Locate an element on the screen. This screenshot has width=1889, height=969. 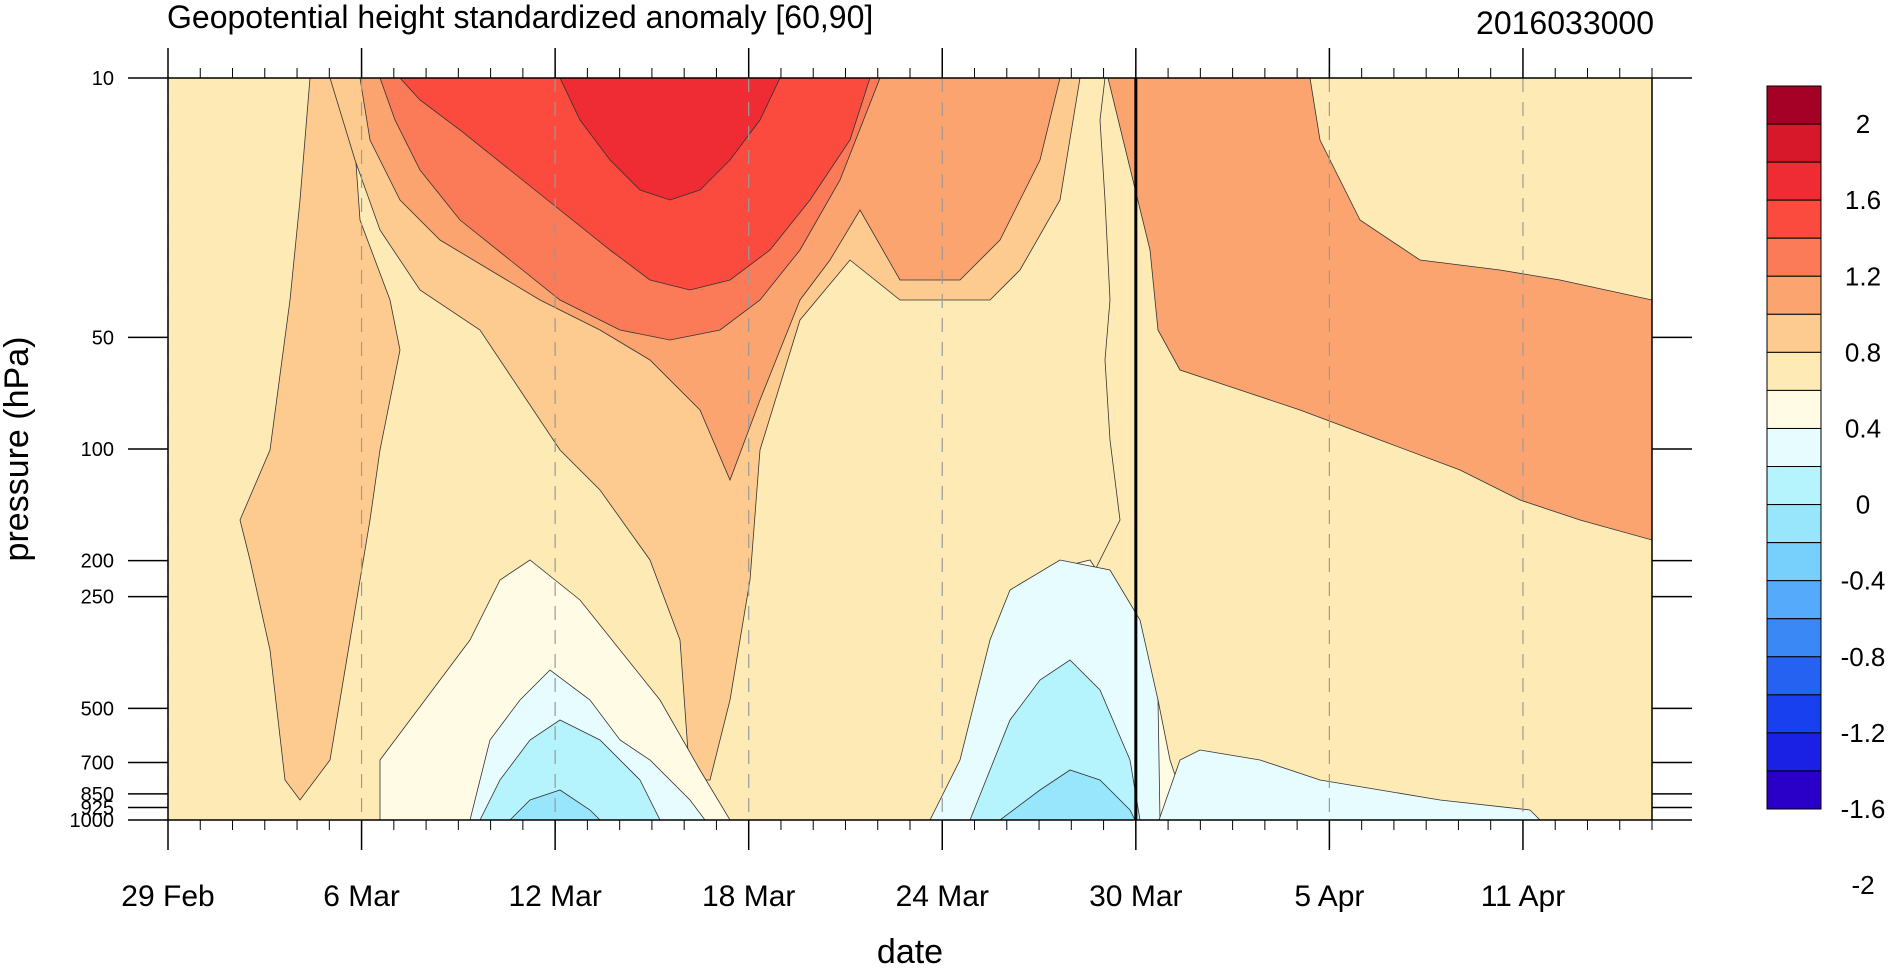
contour-band-neg-lower-east is located at coordinates (1349, 784).